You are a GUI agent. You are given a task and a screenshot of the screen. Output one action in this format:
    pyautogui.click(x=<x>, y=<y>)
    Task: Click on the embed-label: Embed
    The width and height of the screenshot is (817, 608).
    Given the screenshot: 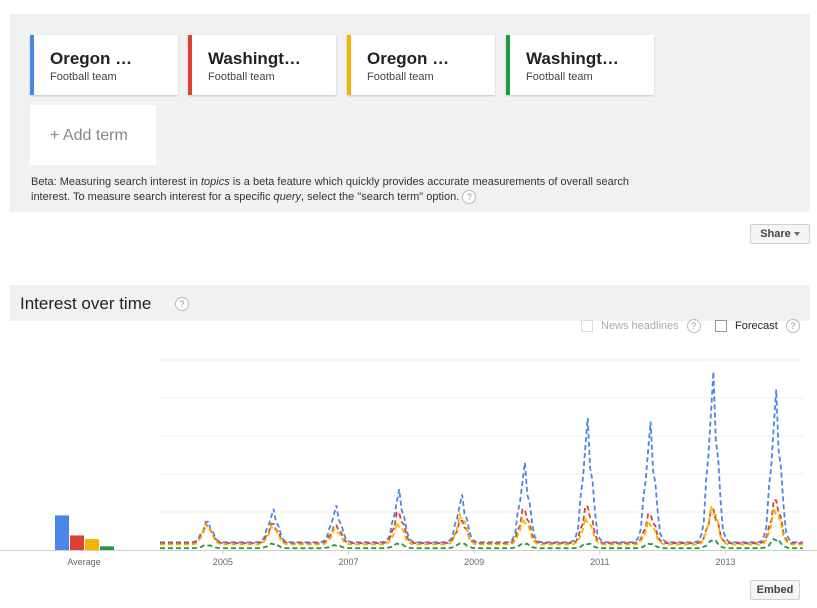 What is the action you would take?
    pyautogui.click(x=775, y=590)
    